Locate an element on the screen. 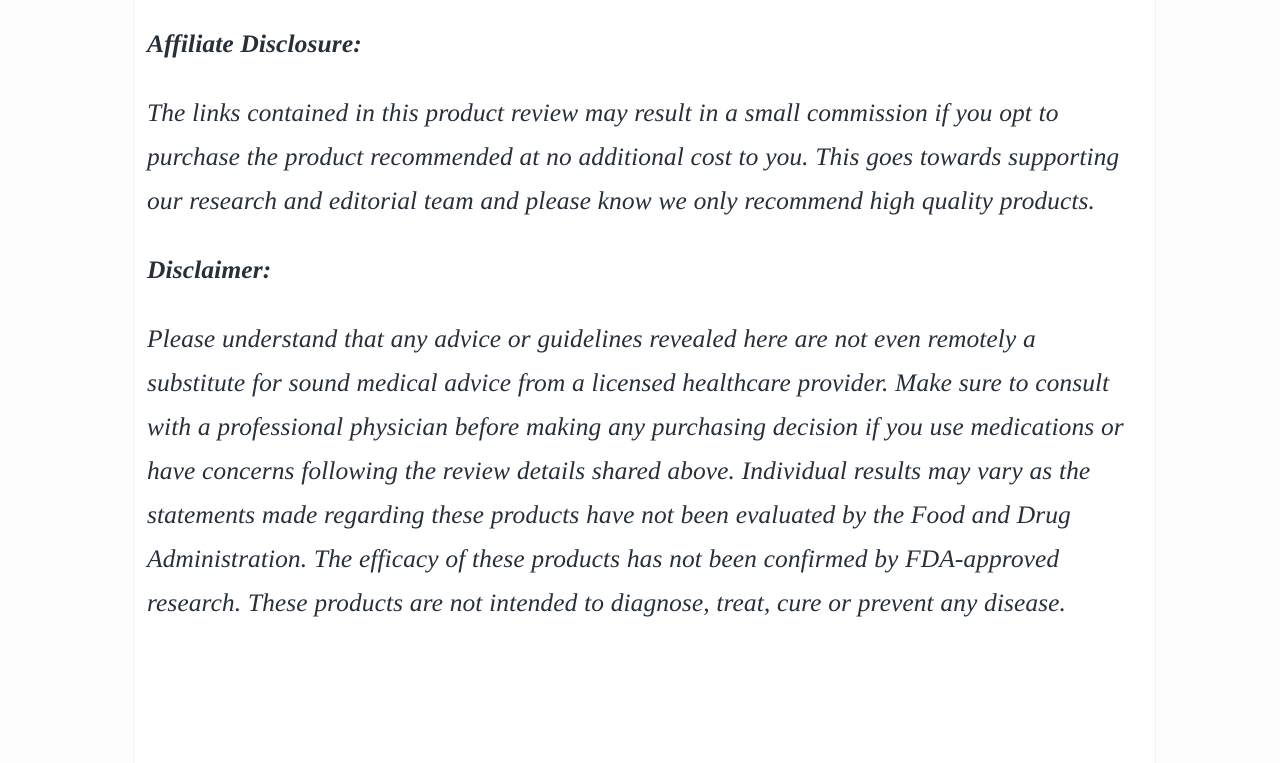 The height and width of the screenshot is (763, 1280). disclaimer-heading: Disclaimer: is located at coordinates (209, 269).